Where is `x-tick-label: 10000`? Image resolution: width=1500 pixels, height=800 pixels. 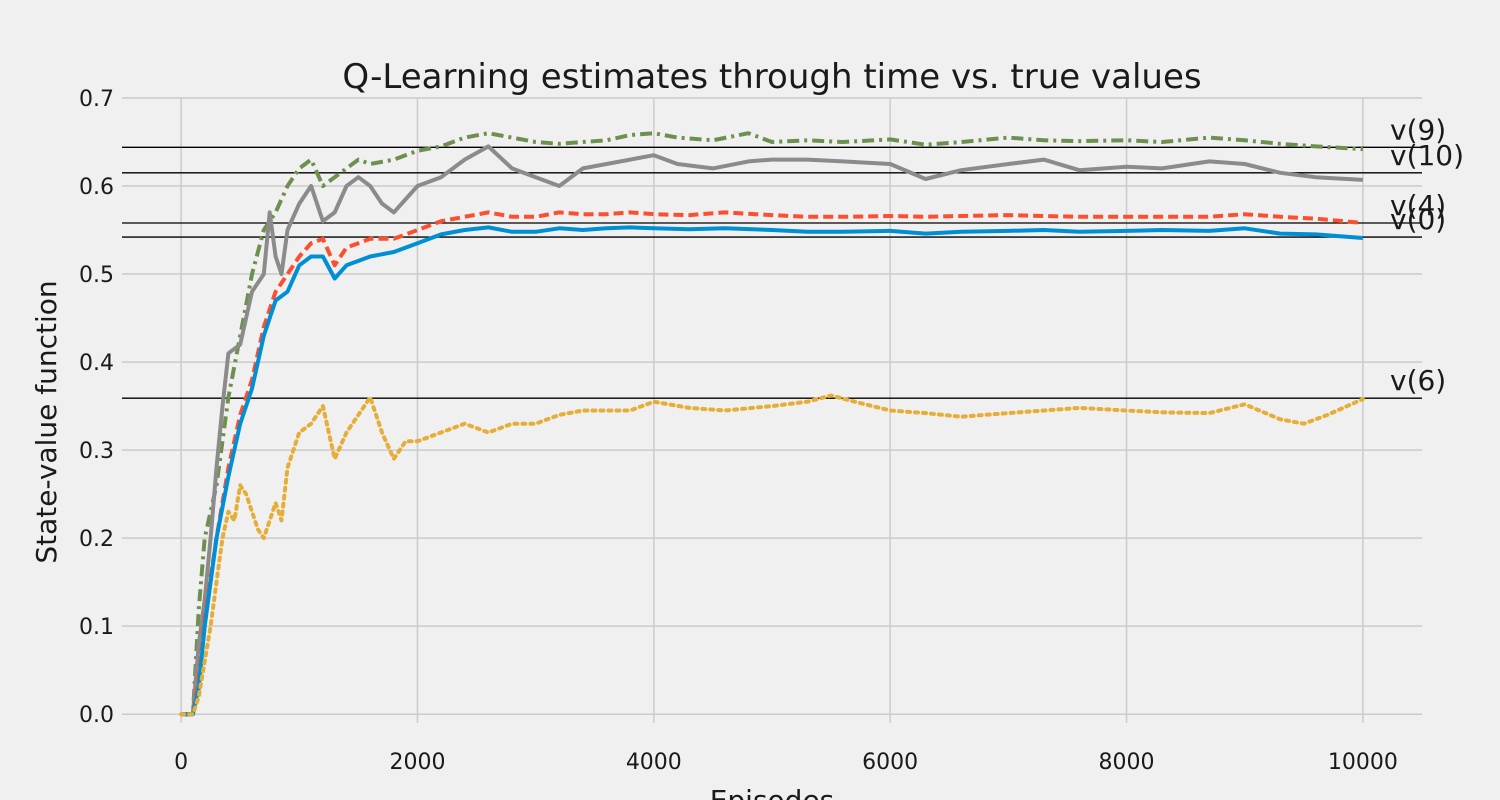
x-tick-label: 10000 is located at coordinates (1363, 762).